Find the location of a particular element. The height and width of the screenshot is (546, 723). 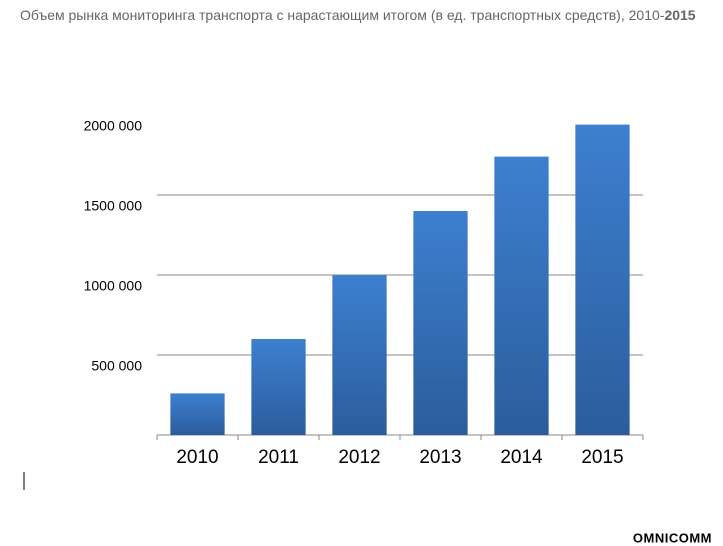

y-tick-label: 2000 000 is located at coordinates (113, 126).